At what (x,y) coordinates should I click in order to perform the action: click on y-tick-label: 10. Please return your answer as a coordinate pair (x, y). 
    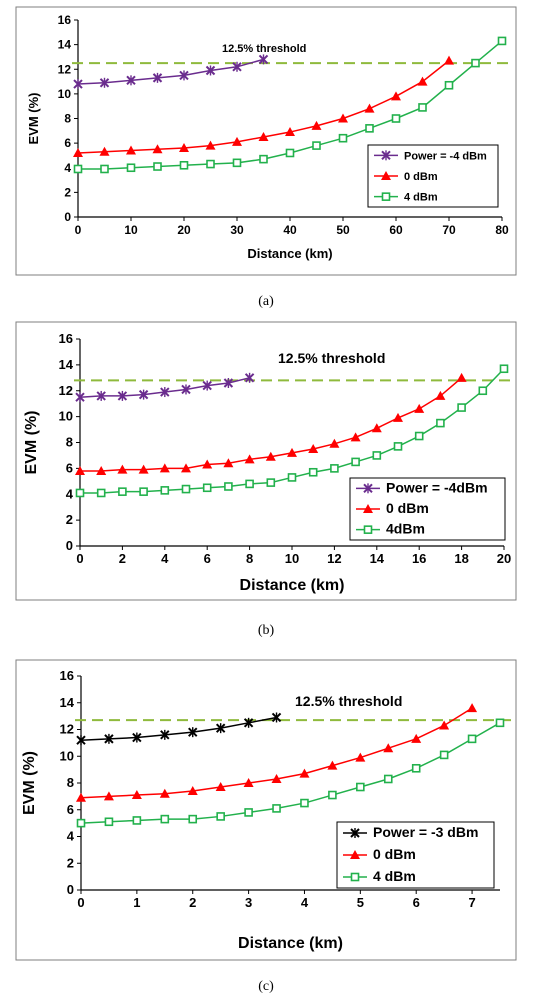
    Looking at the image, I should click on (67, 755).